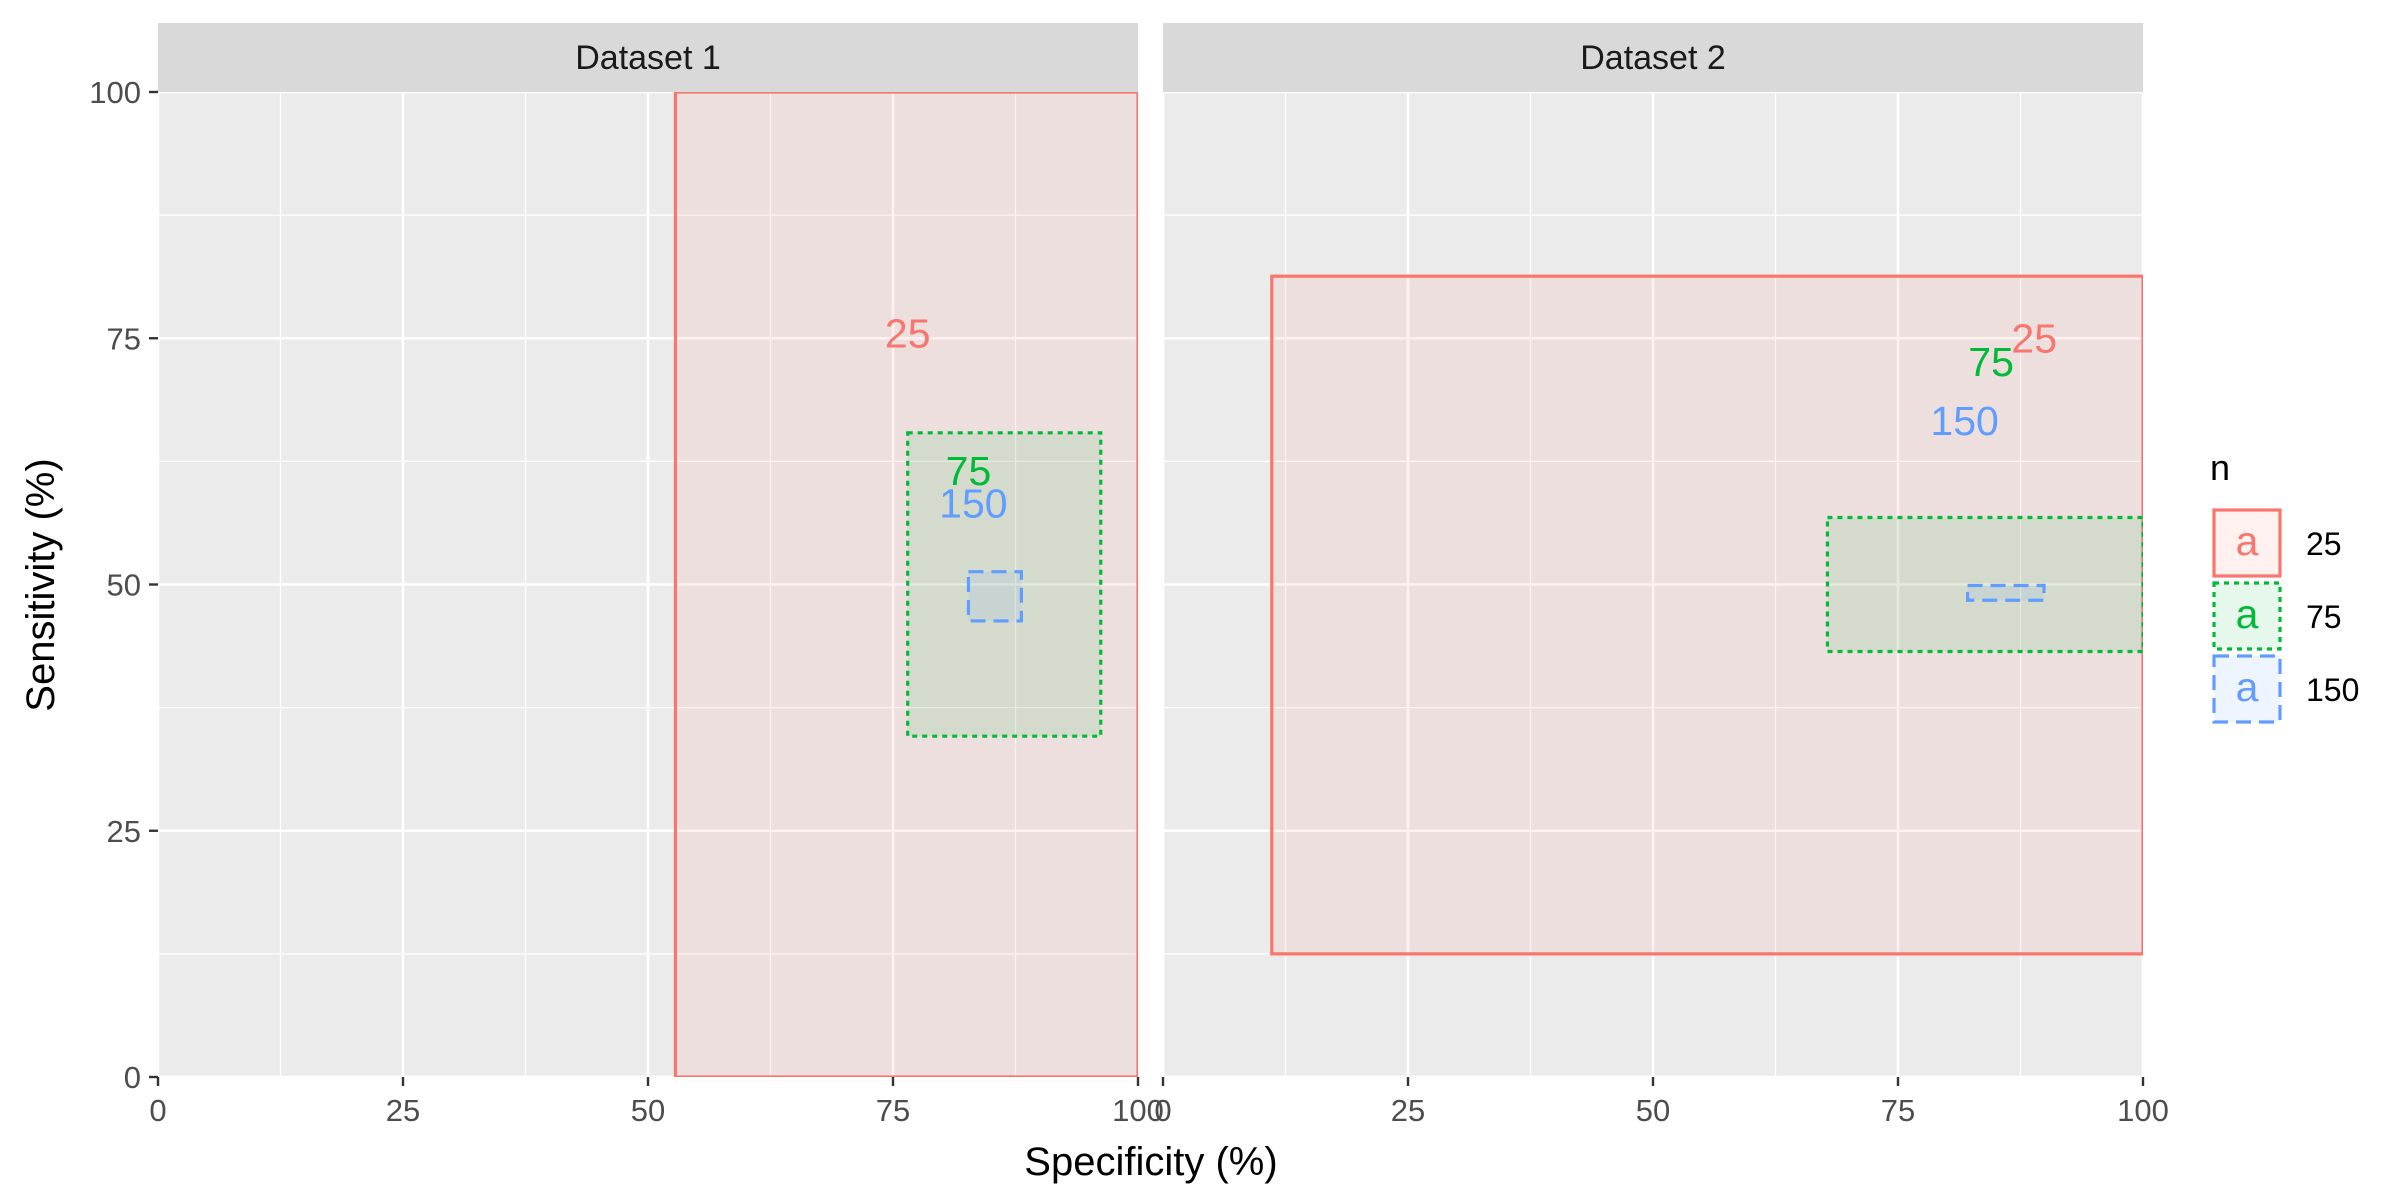 The image size is (2400, 1200). What do you see at coordinates (2220, 467) in the screenshot?
I see `legend-title: n` at bounding box center [2220, 467].